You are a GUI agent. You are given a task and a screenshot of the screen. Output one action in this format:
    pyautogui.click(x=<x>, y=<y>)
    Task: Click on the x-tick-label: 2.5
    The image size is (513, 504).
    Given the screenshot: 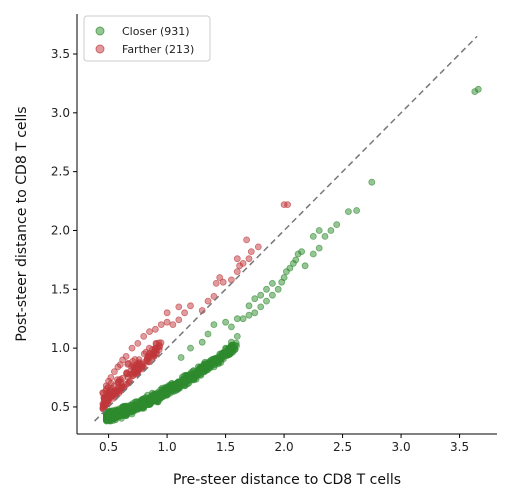 What is the action you would take?
    pyautogui.click(x=342, y=447)
    